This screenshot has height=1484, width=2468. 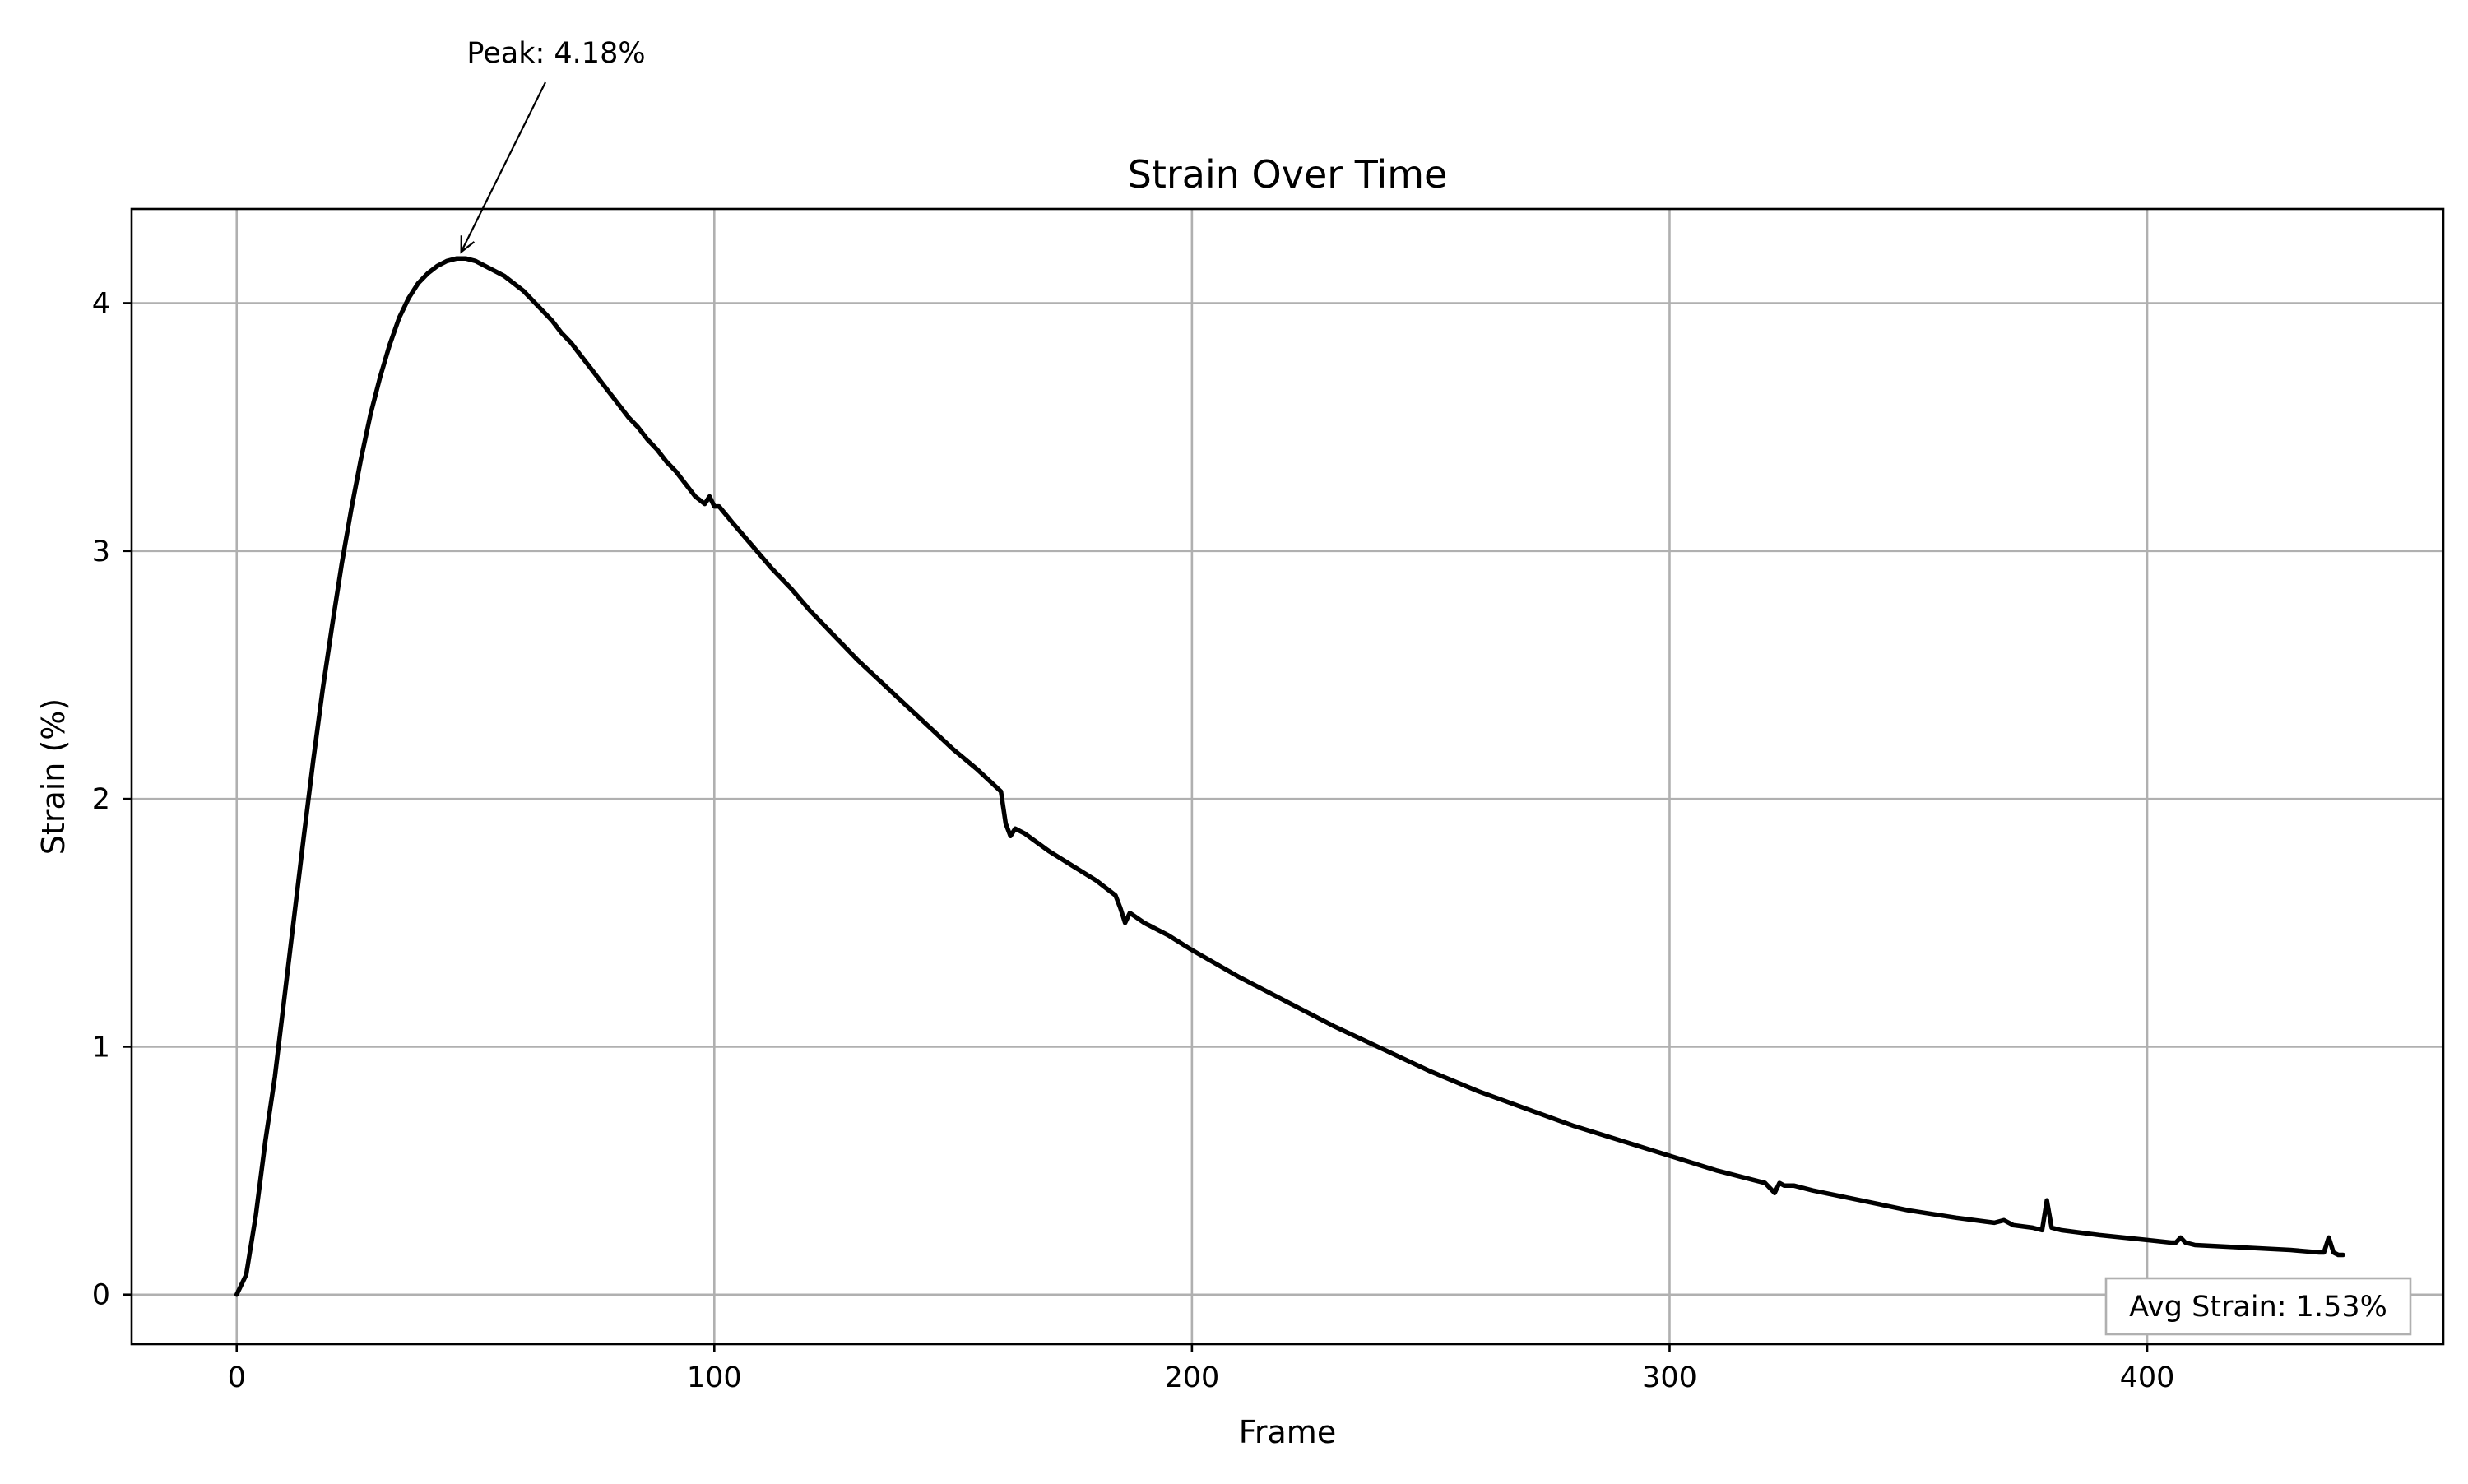 I want to click on peak-annotation: Peak: 4.18%, so click(x=555, y=53).